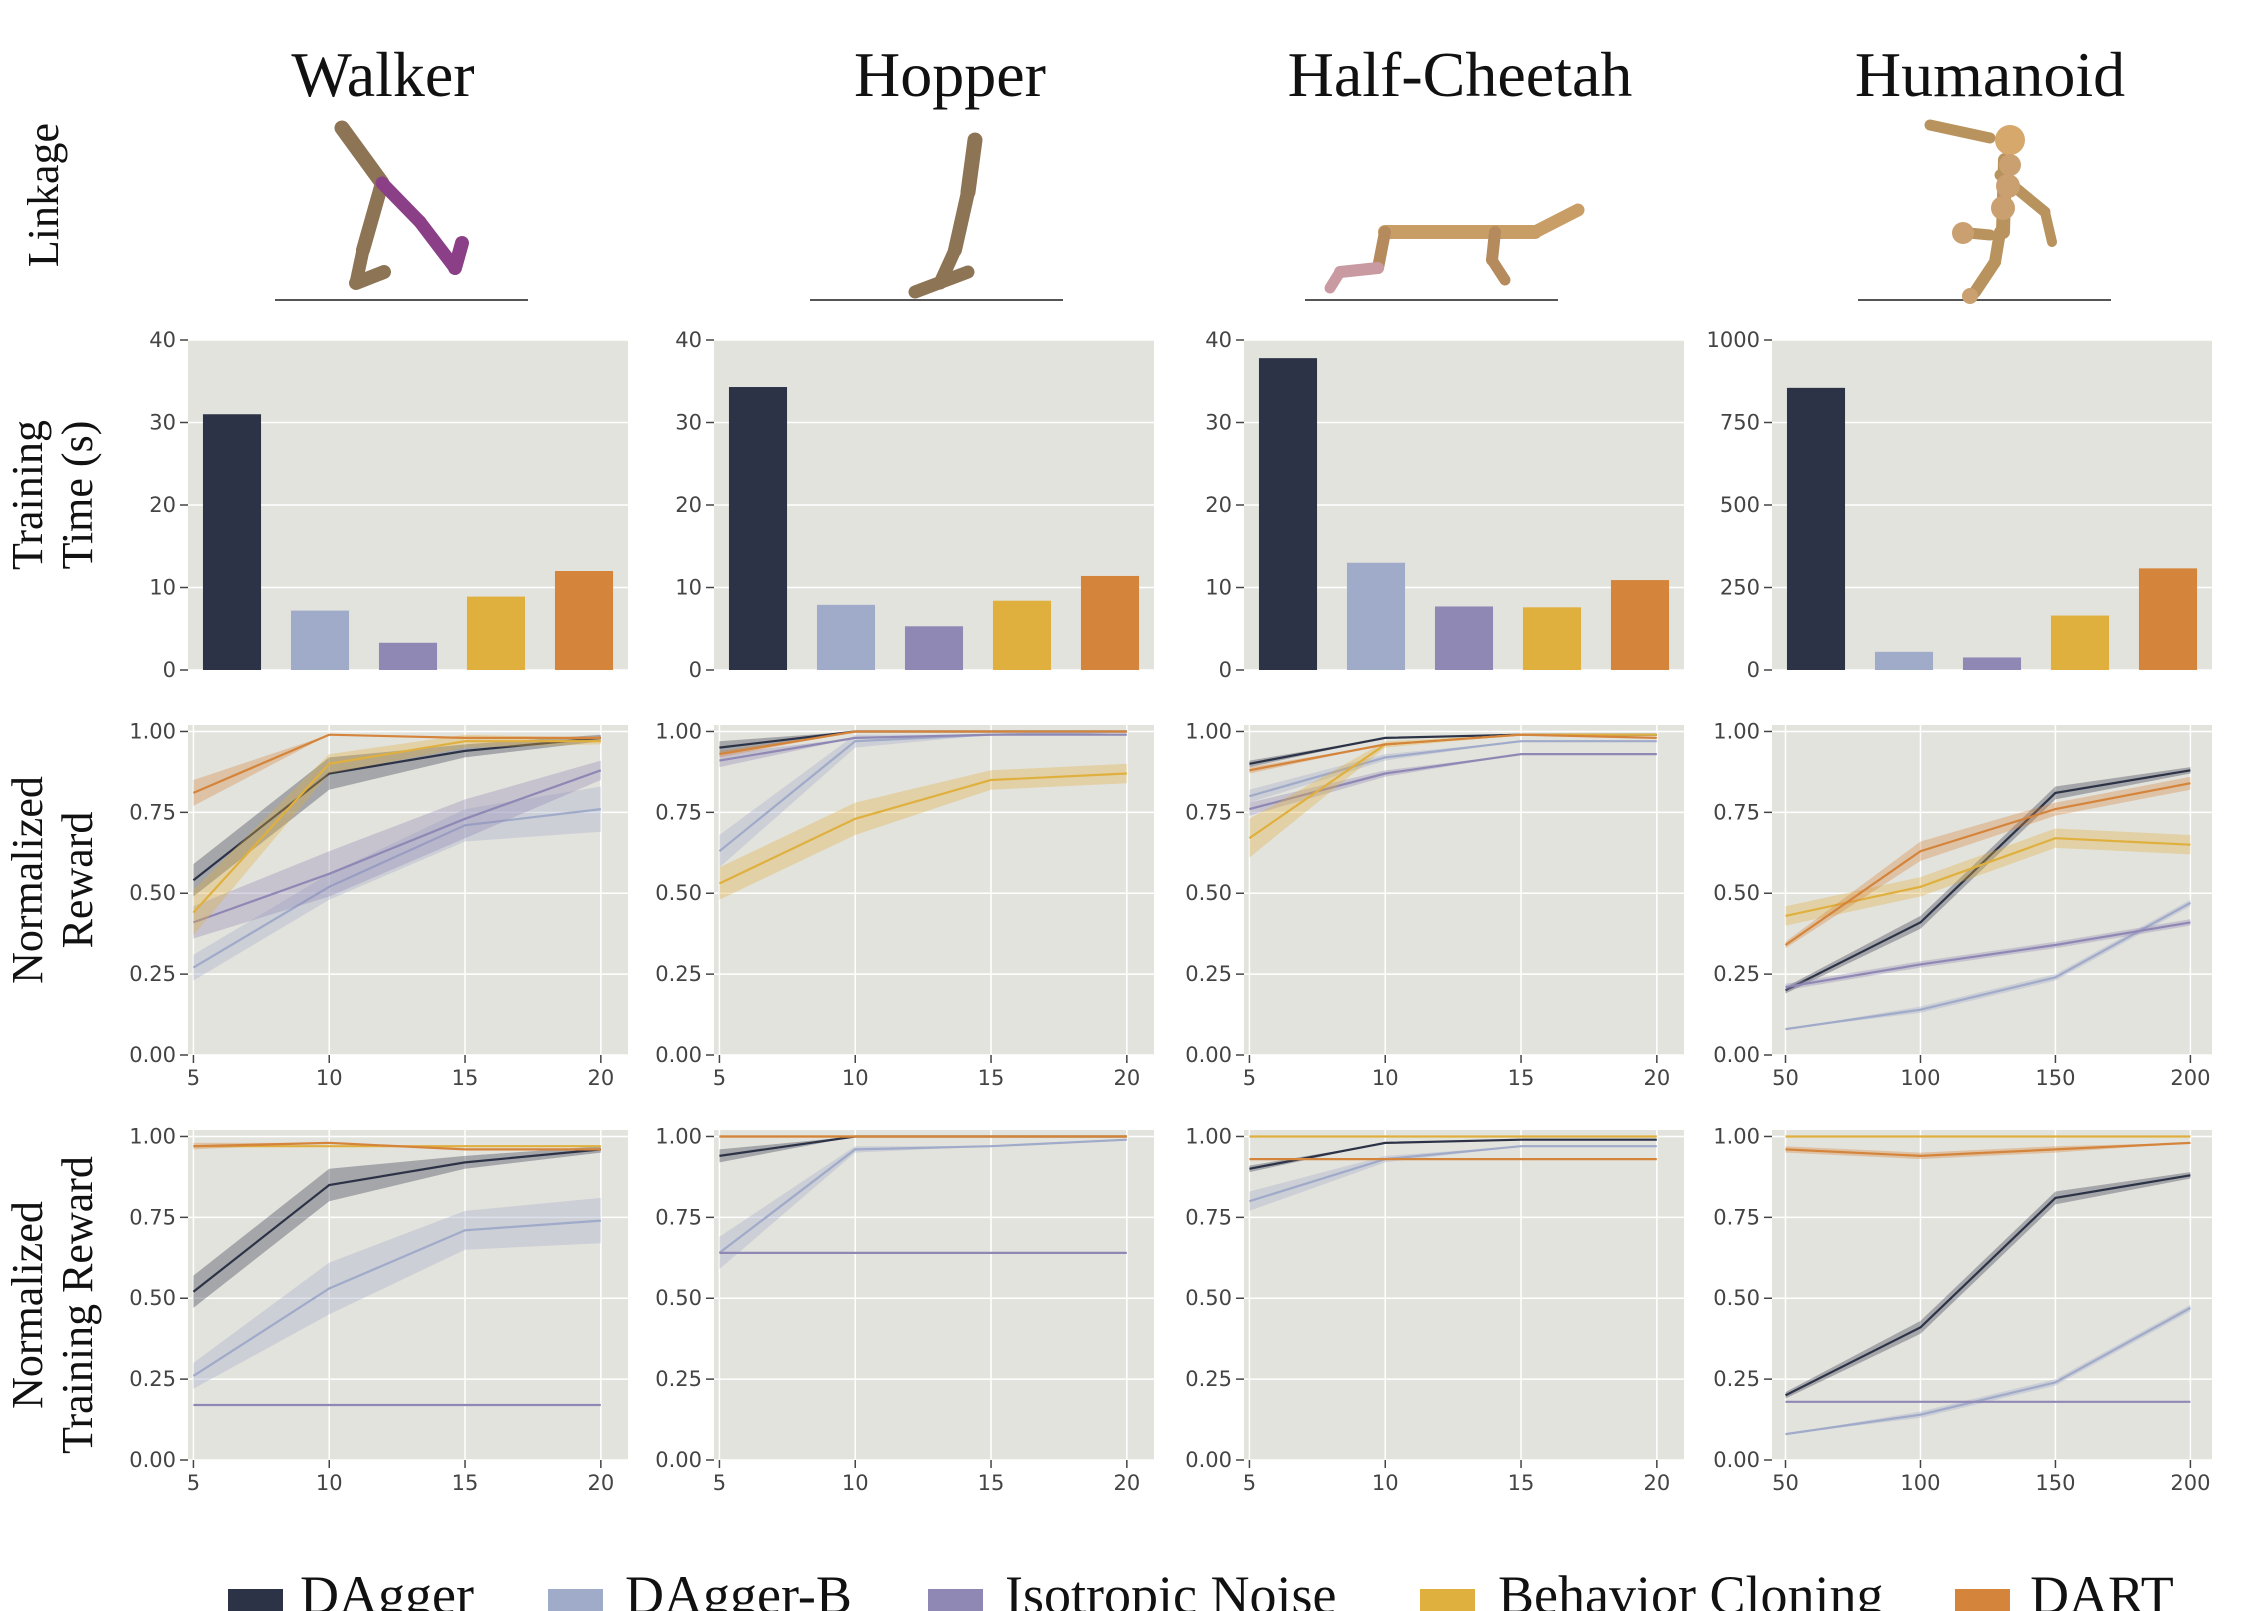 Image resolution: width=2250 pixels, height=1611 pixels. I want to click on legend-swatch-dart, so click(1982, 1600).